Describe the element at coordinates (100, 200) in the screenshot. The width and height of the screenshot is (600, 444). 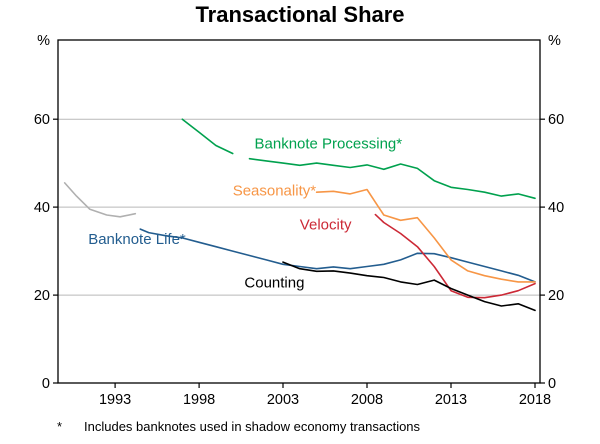
I see `series-line-early-grey` at that location.